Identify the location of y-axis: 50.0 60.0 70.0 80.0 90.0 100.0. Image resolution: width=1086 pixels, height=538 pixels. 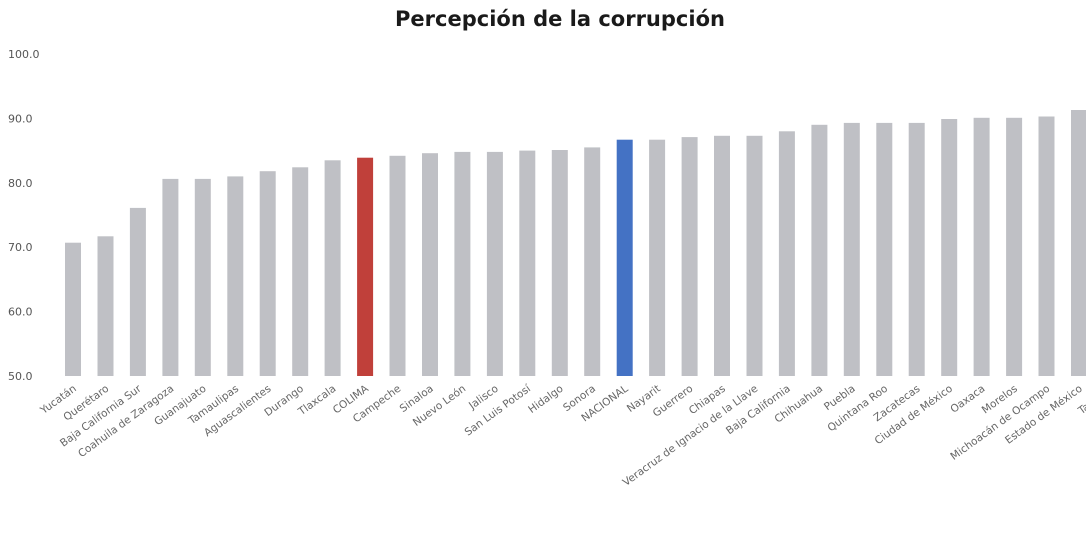
(24, 215).